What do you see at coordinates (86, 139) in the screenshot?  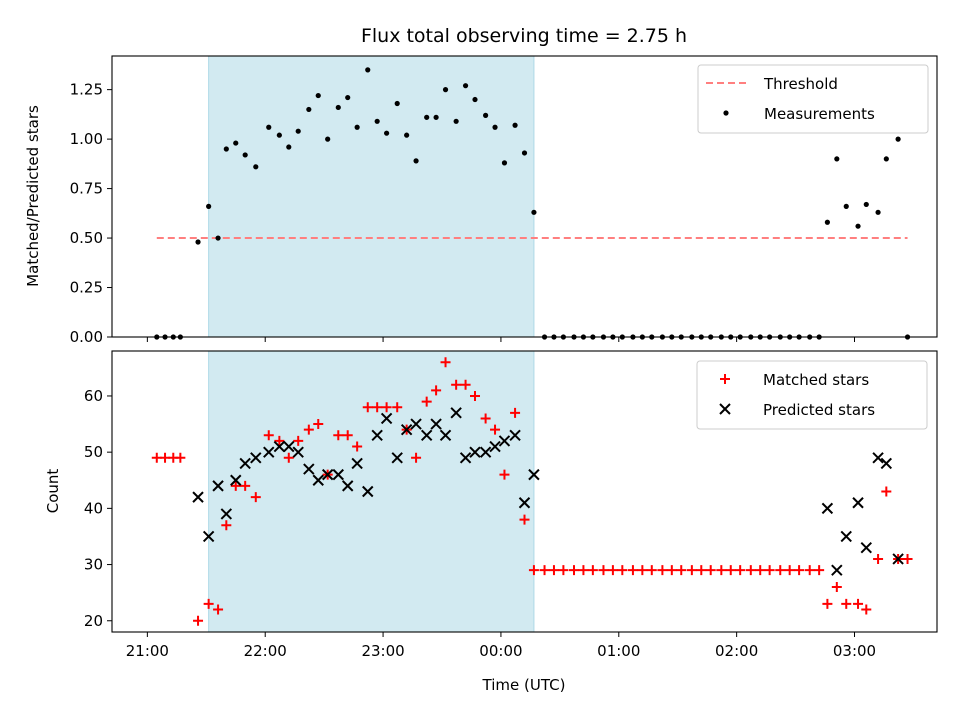 I see `y-tick-label: 1.00` at bounding box center [86, 139].